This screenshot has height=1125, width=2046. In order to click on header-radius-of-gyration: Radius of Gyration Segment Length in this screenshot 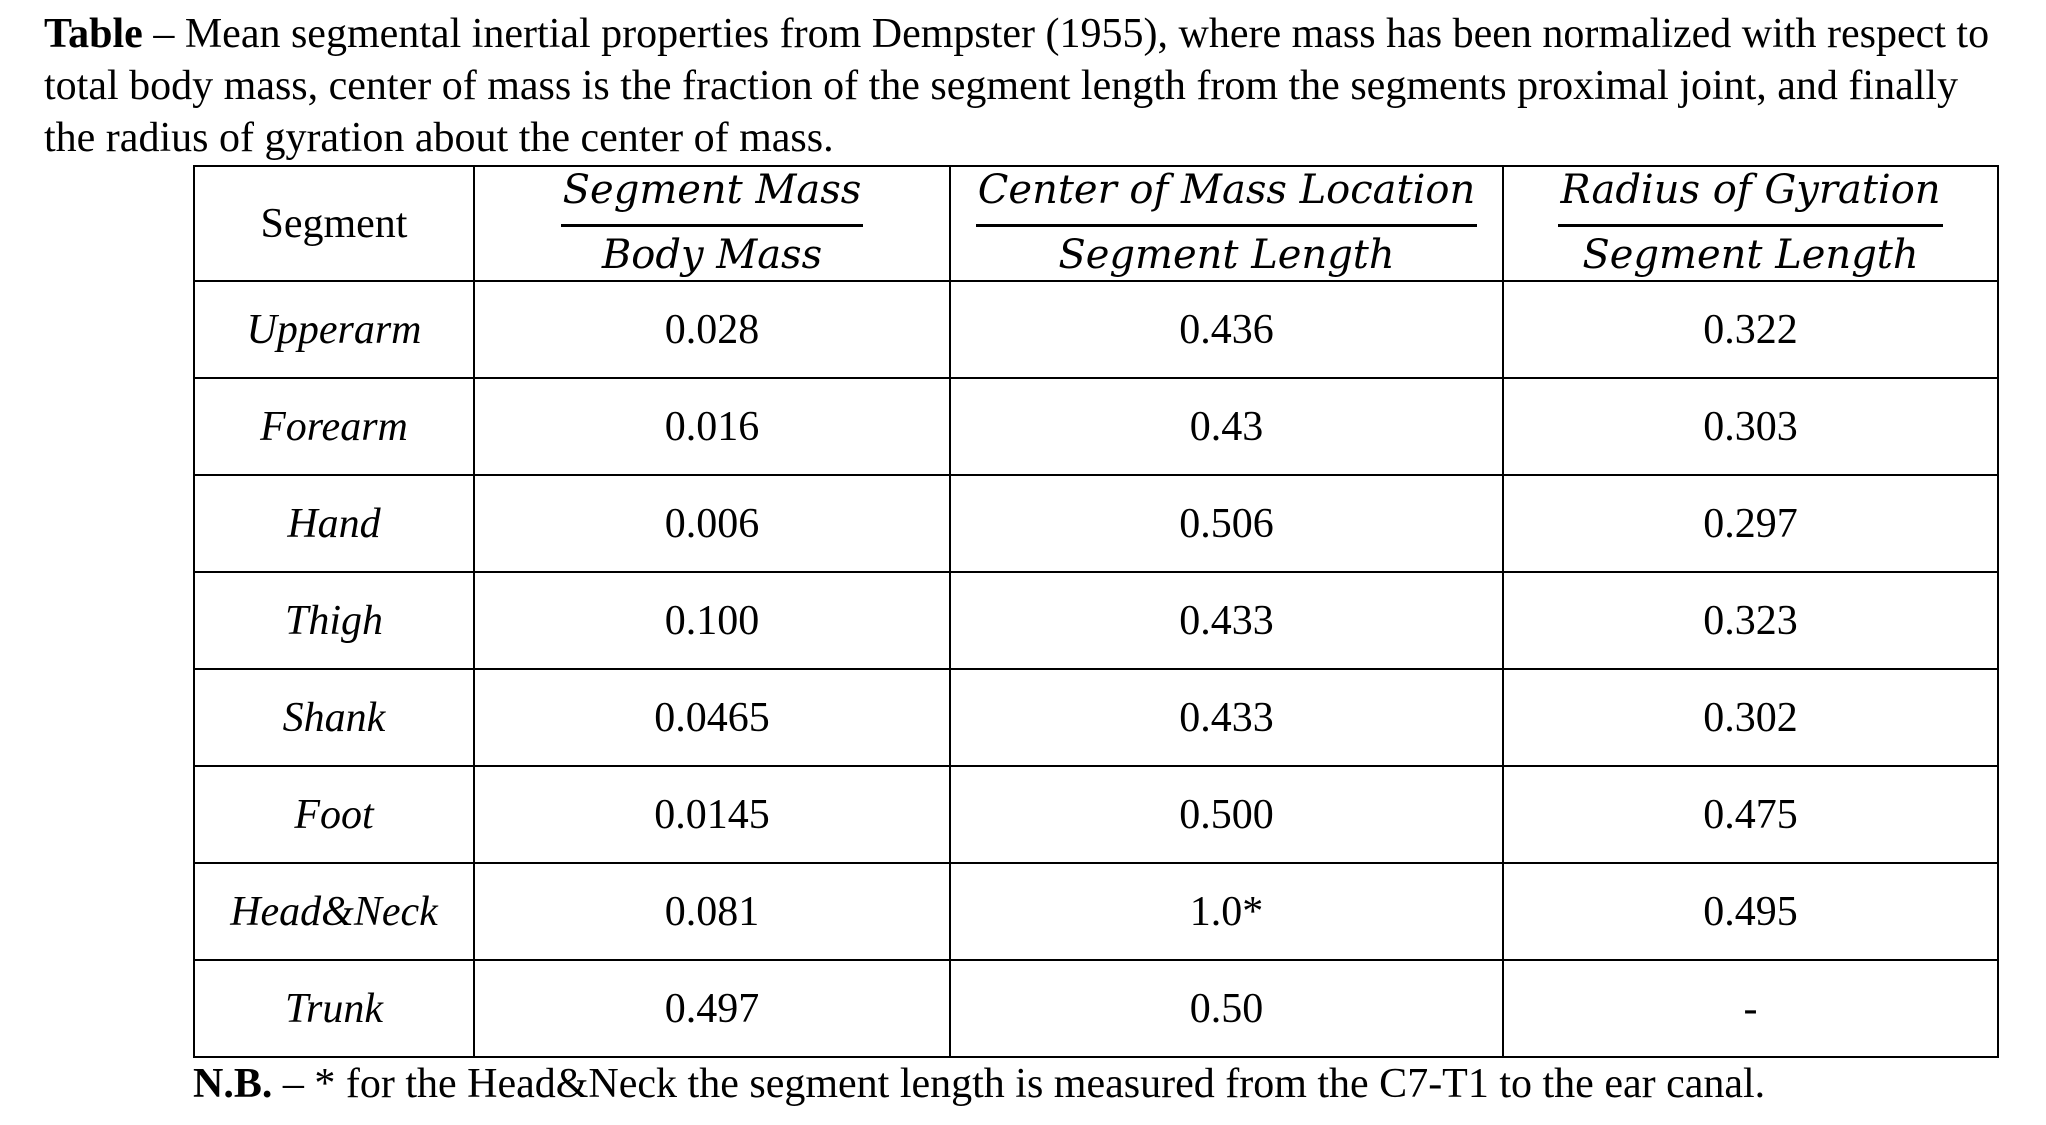, I will do `click(1750, 223)`.